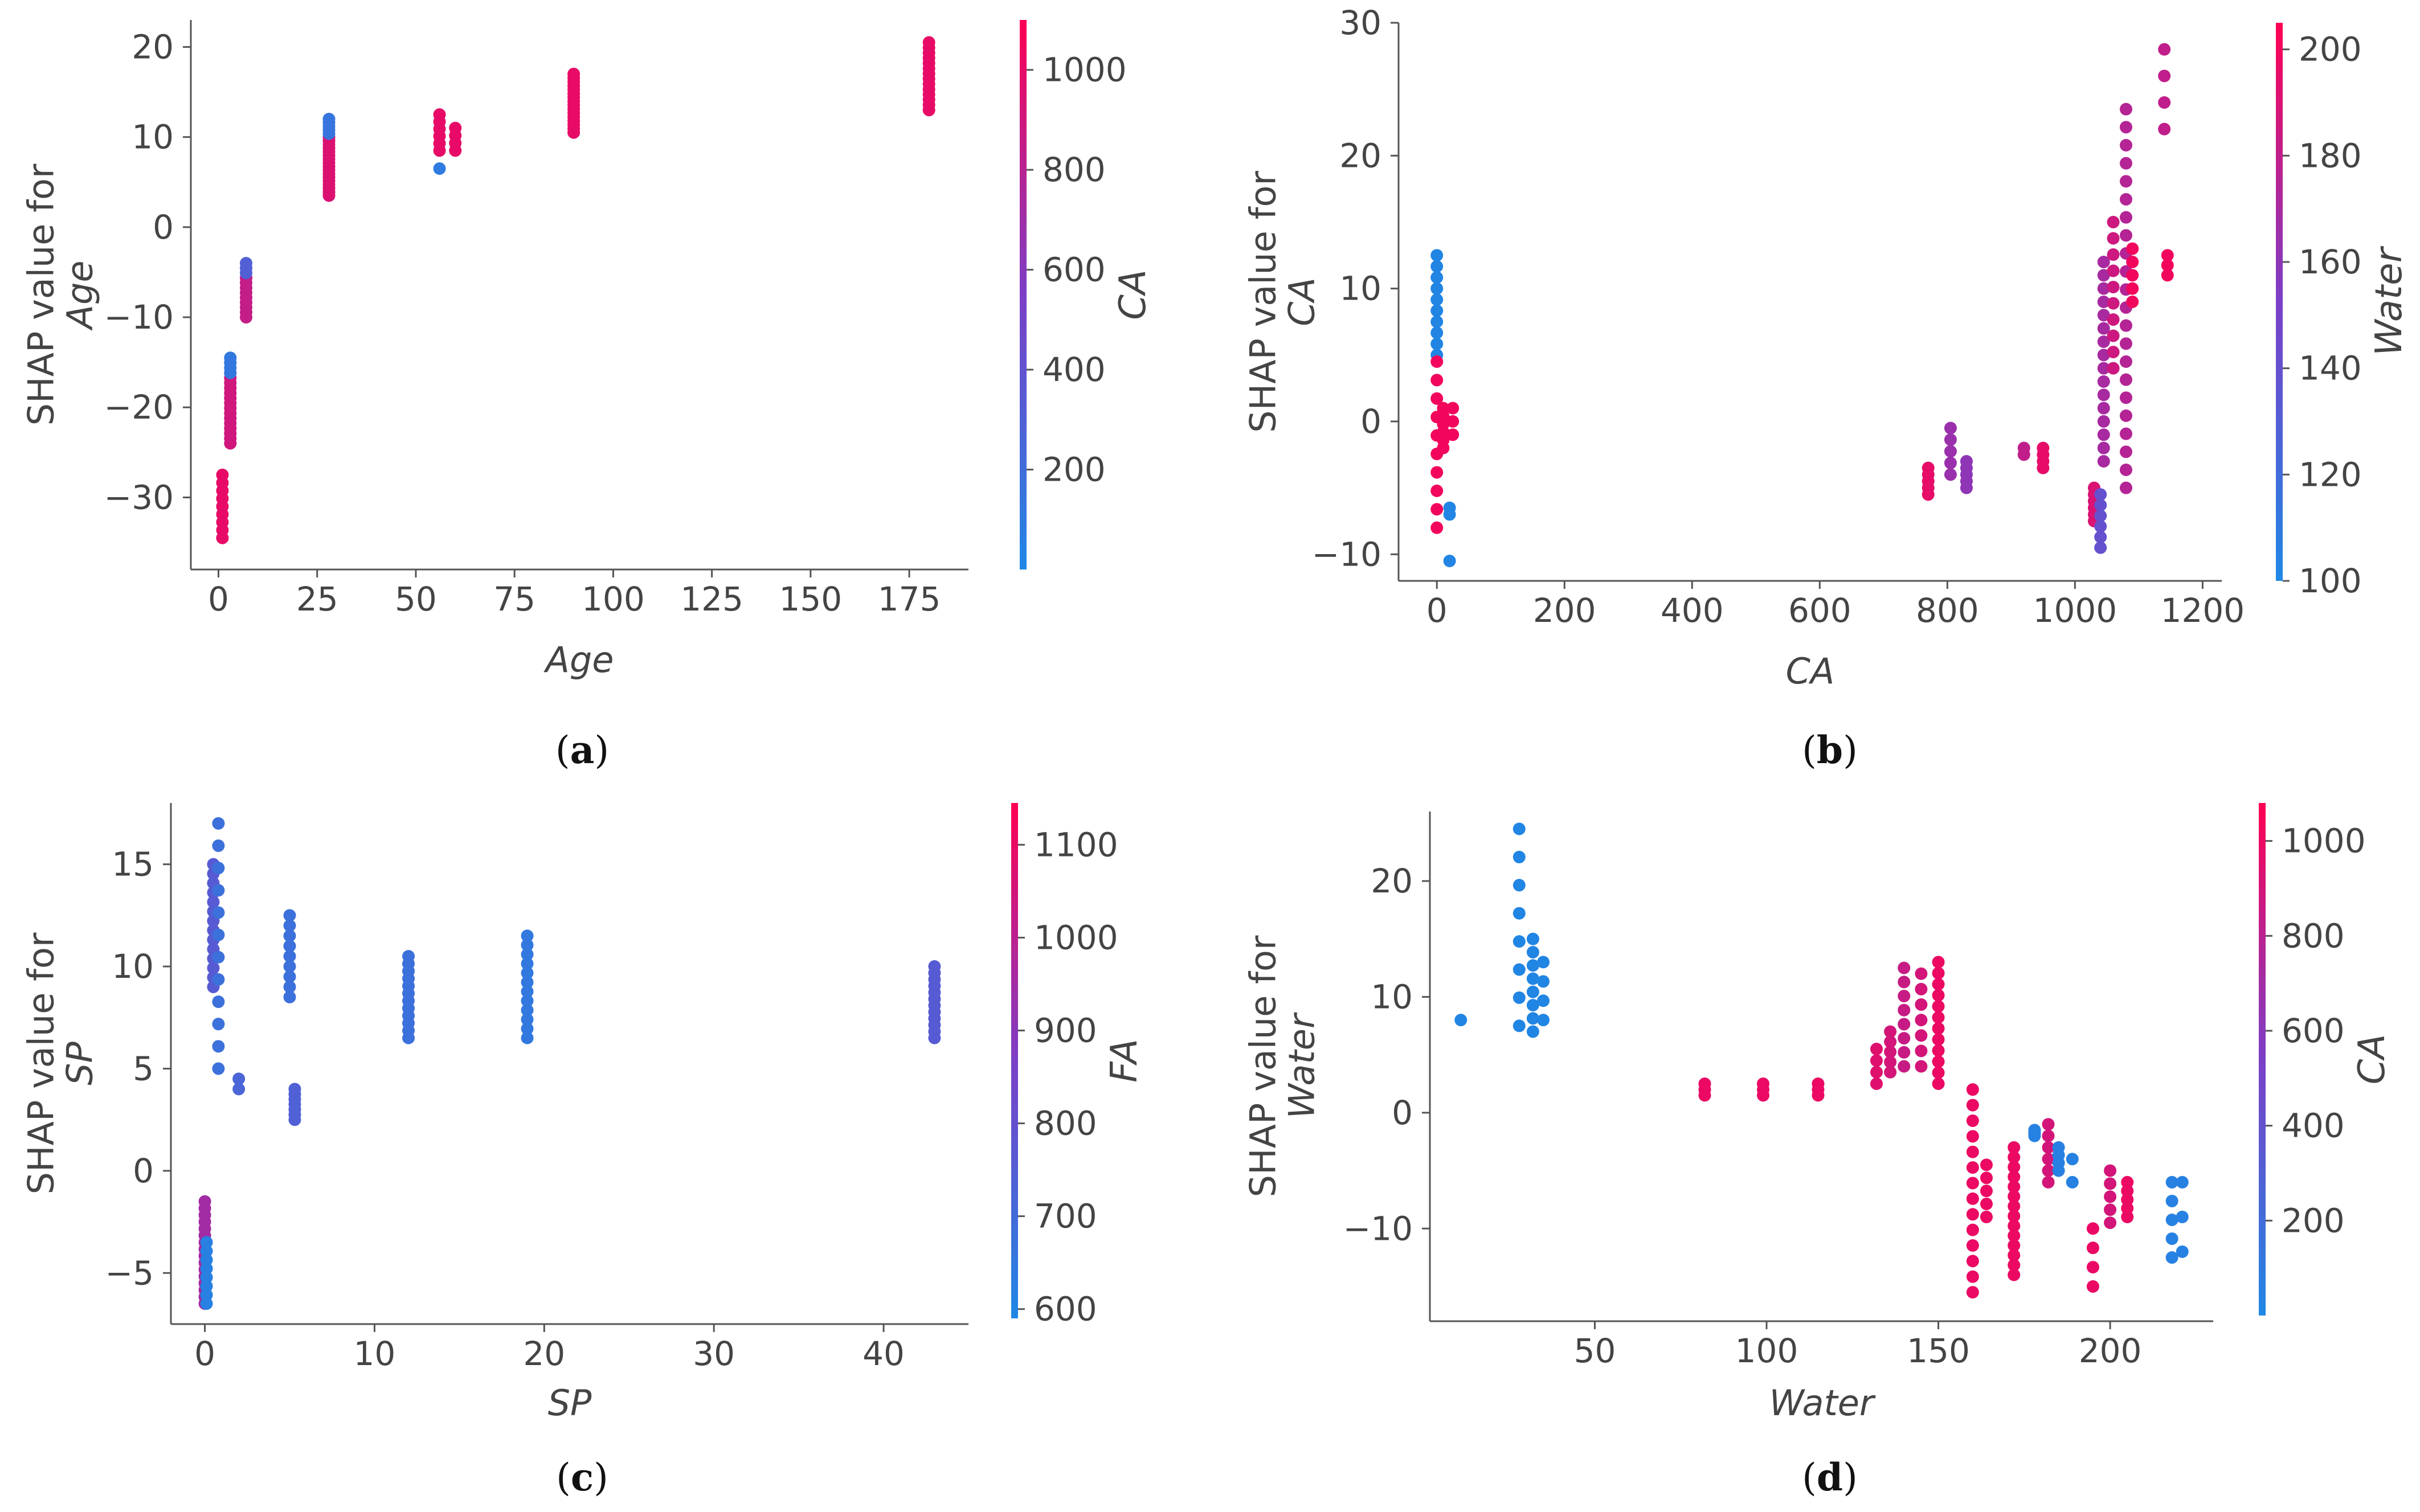 This screenshot has width=2420, height=1512. Describe the element at coordinates (133, 864) in the screenshot. I see `y-tick-label: 15` at that location.